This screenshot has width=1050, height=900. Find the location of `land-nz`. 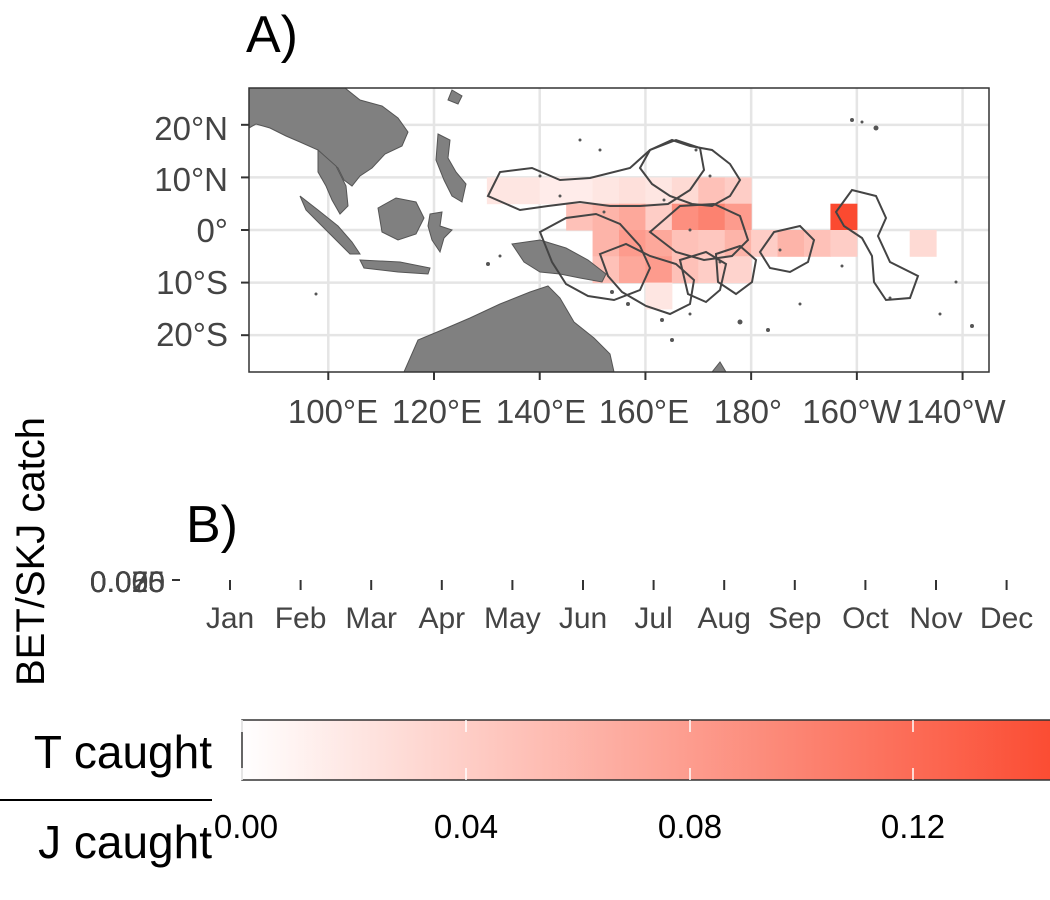

land-nz is located at coordinates (719, 366).